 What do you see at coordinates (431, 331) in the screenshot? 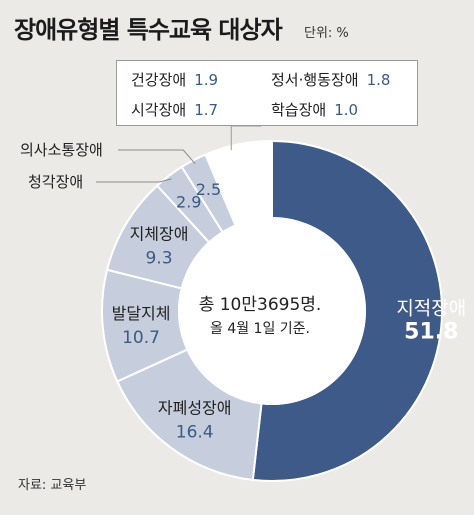
I see `value-intellectual: 51.8` at bounding box center [431, 331].